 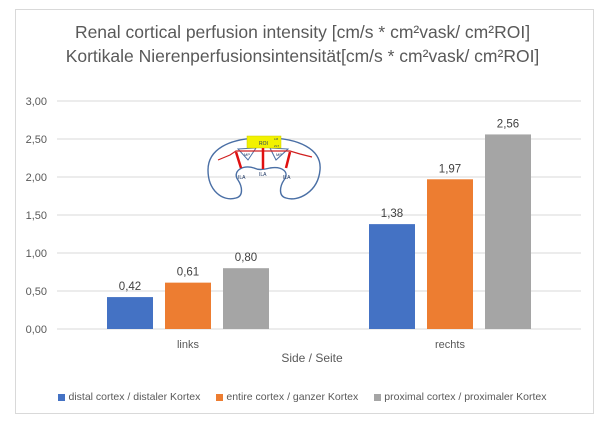 I want to click on zlt-label: ZLT, so click(x=276, y=146).